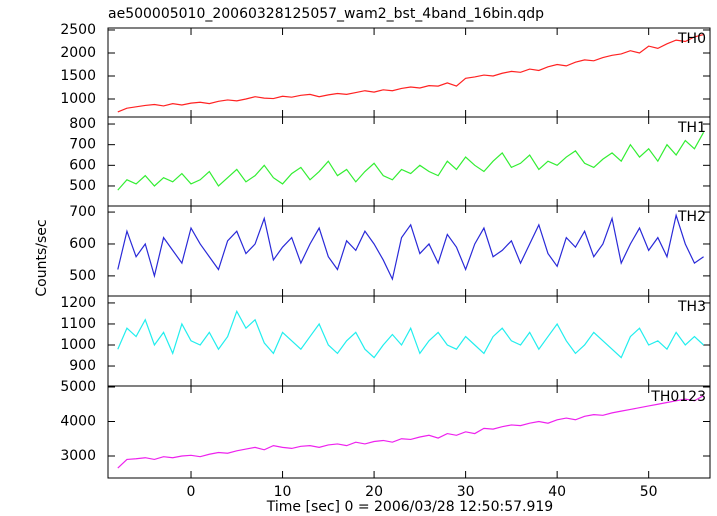  What do you see at coordinates (283, 492) in the screenshot?
I see `x-tick-label: 10` at bounding box center [283, 492].